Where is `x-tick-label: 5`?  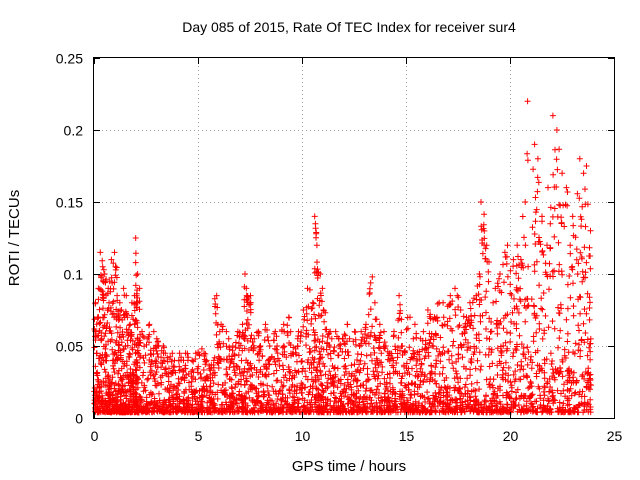
x-tick-label: 5 is located at coordinates (199, 436).